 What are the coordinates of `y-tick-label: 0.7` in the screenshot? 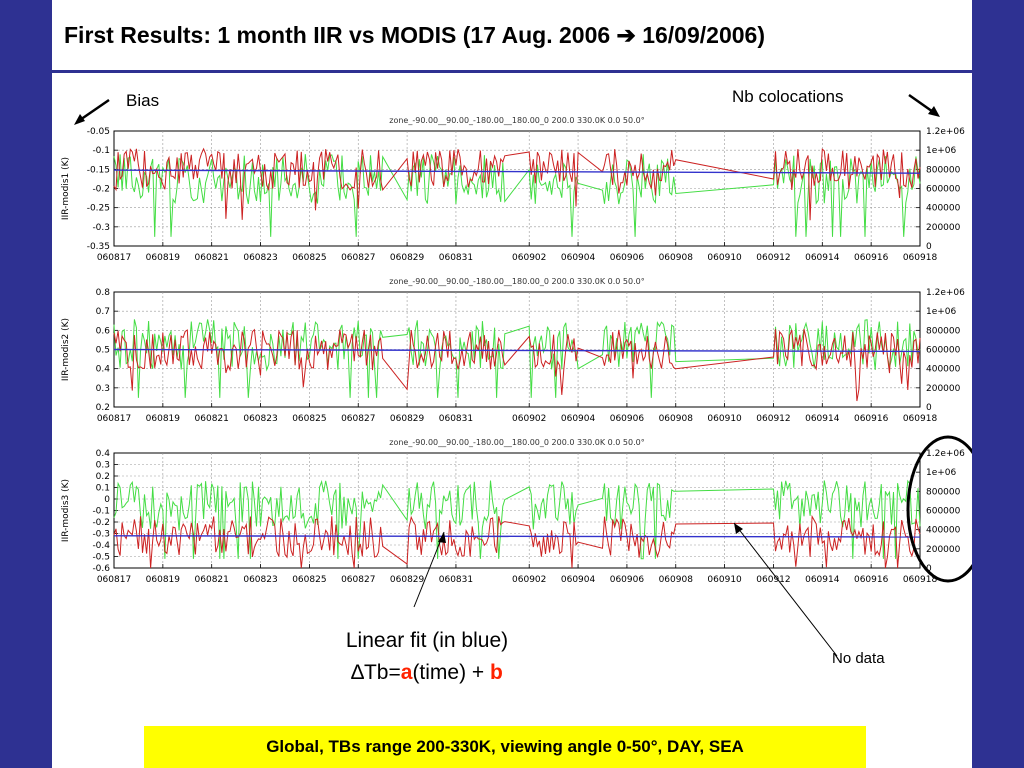 It's located at (103, 312).